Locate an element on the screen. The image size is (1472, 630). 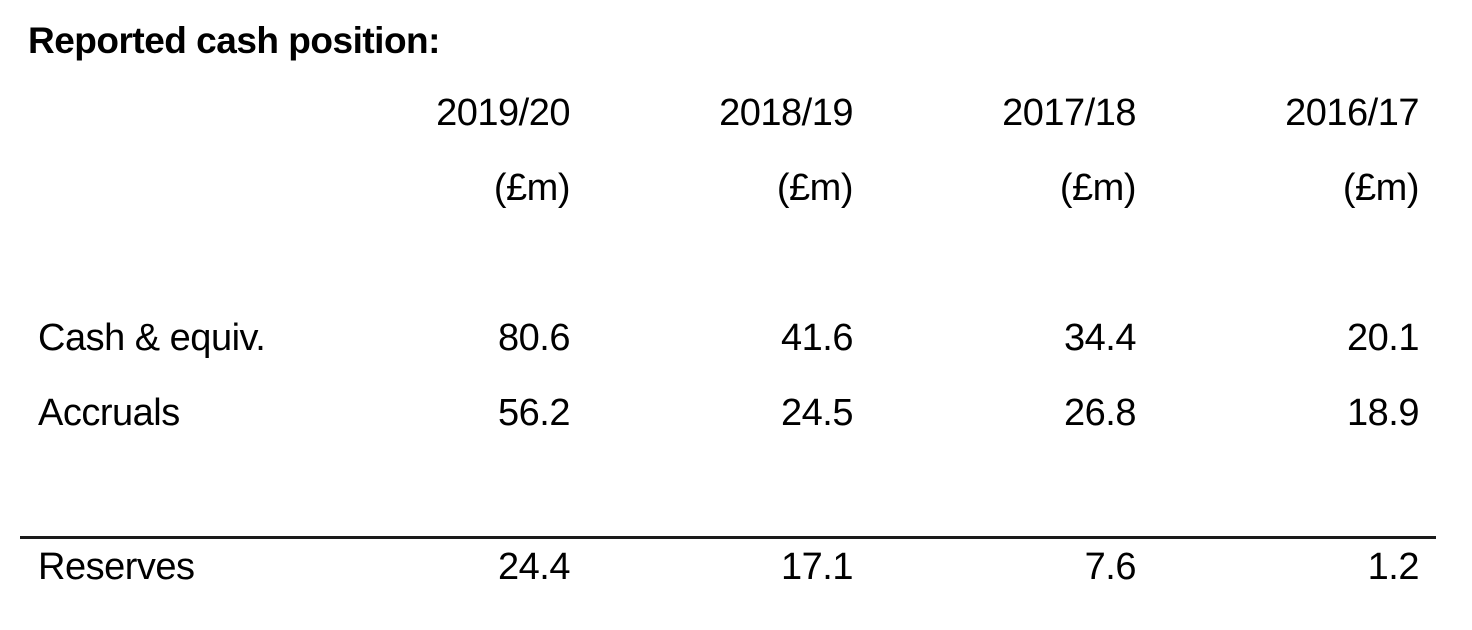
cell-reserves-2017-18: 7.6 is located at coordinates (1110, 567).